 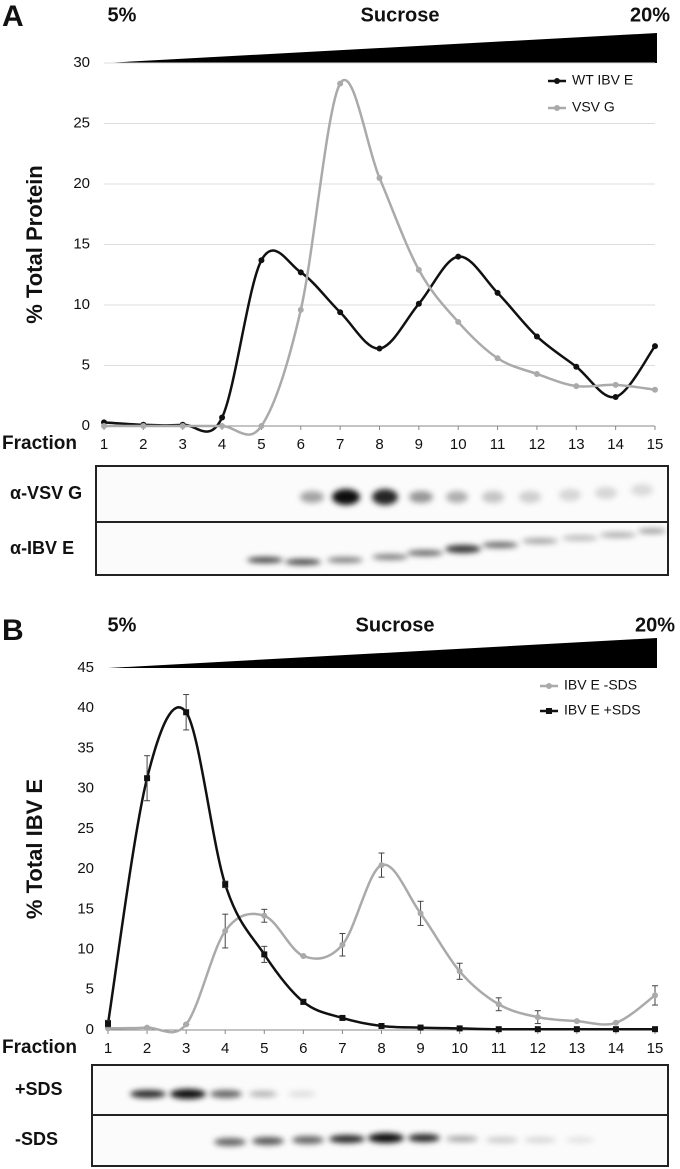 What do you see at coordinates (655, 444) in the screenshot?
I see `x-tick-label: 15` at bounding box center [655, 444].